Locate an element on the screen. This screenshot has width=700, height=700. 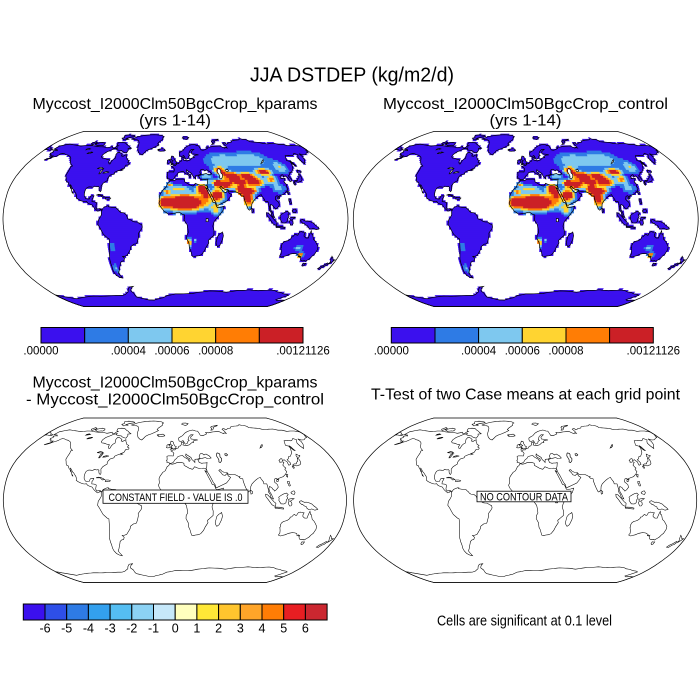
svg-text: NO CONTOUR DATA is located at coordinates (524, 497).